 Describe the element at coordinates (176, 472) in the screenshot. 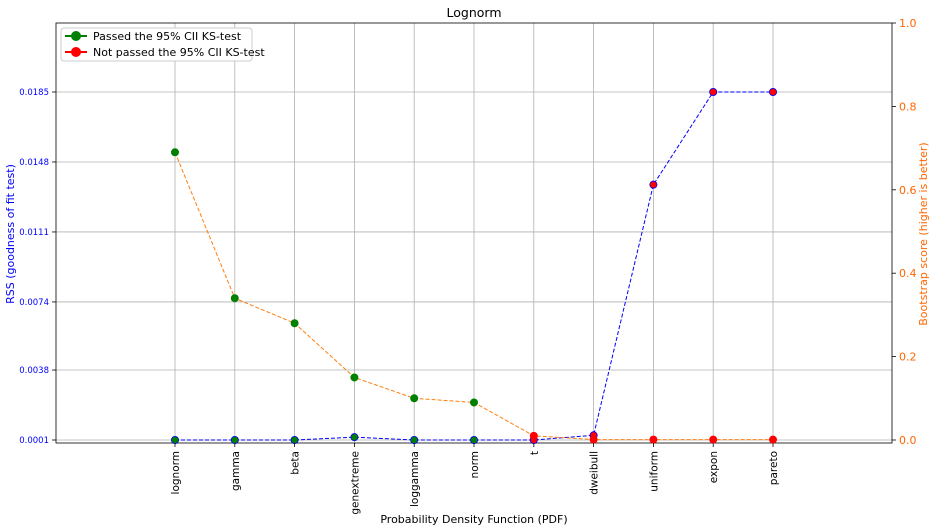

I see `x-tick-label: lognorm` at that location.